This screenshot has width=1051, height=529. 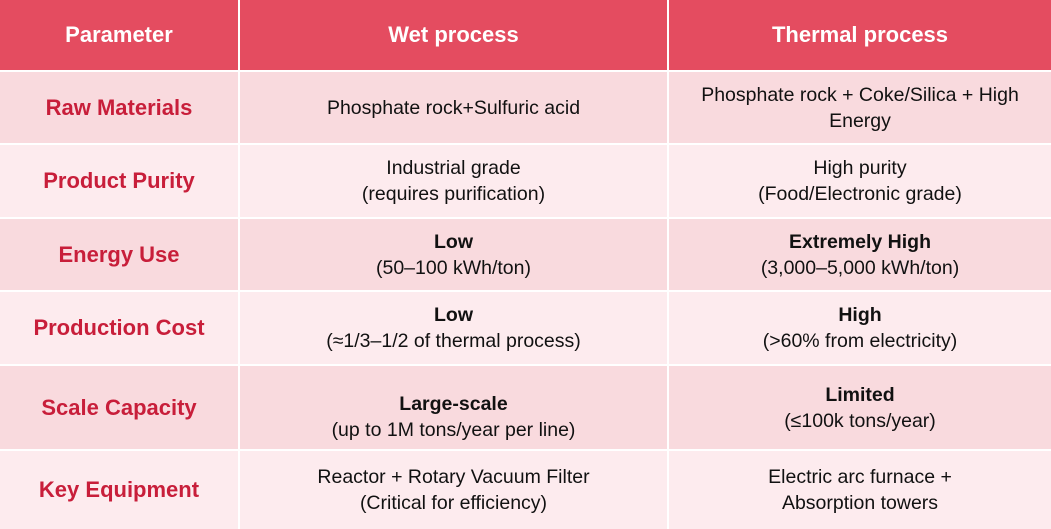 What do you see at coordinates (453, 503) in the screenshot?
I see `wet-value-note: (Critical for efficiency)` at bounding box center [453, 503].